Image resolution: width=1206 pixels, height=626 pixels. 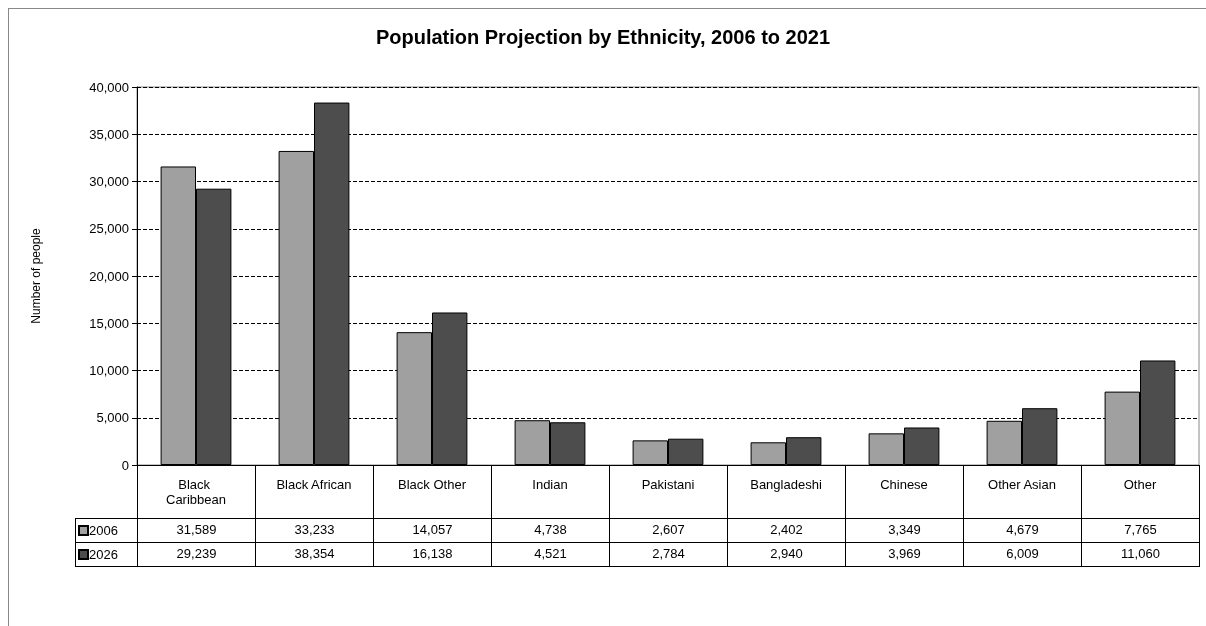 I want to click on data-label: 2,940, so click(x=786, y=554).